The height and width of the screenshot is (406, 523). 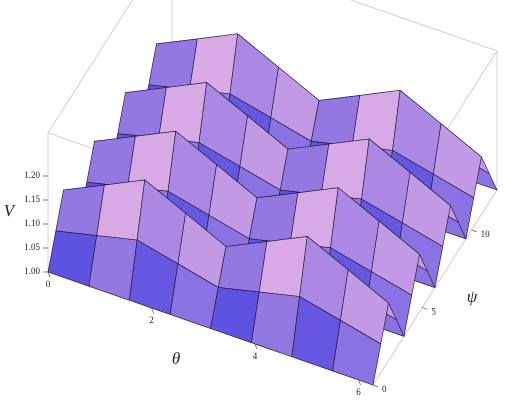 What do you see at coordinates (472, 296) in the screenshot?
I see `y-axis-label: ψ` at bounding box center [472, 296].